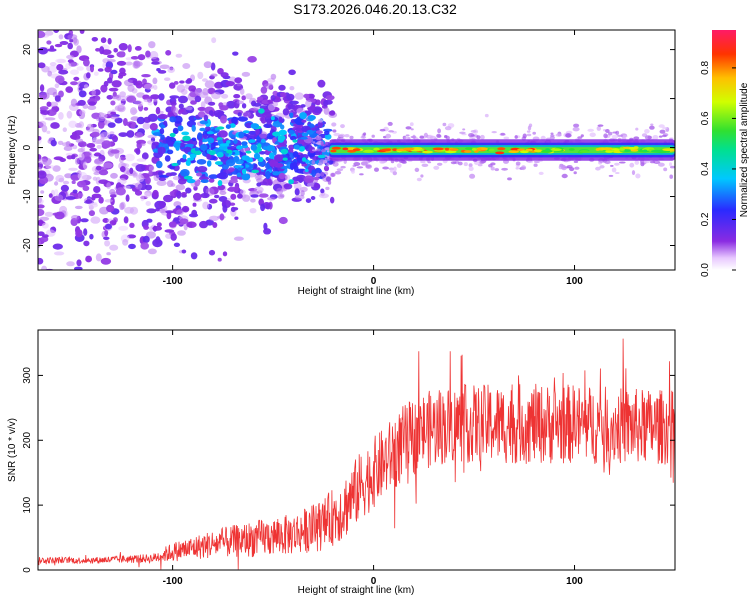 The height and width of the screenshot is (600, 750). I want to click on spectrogram-ytick-label: 20, so click(27, 50).